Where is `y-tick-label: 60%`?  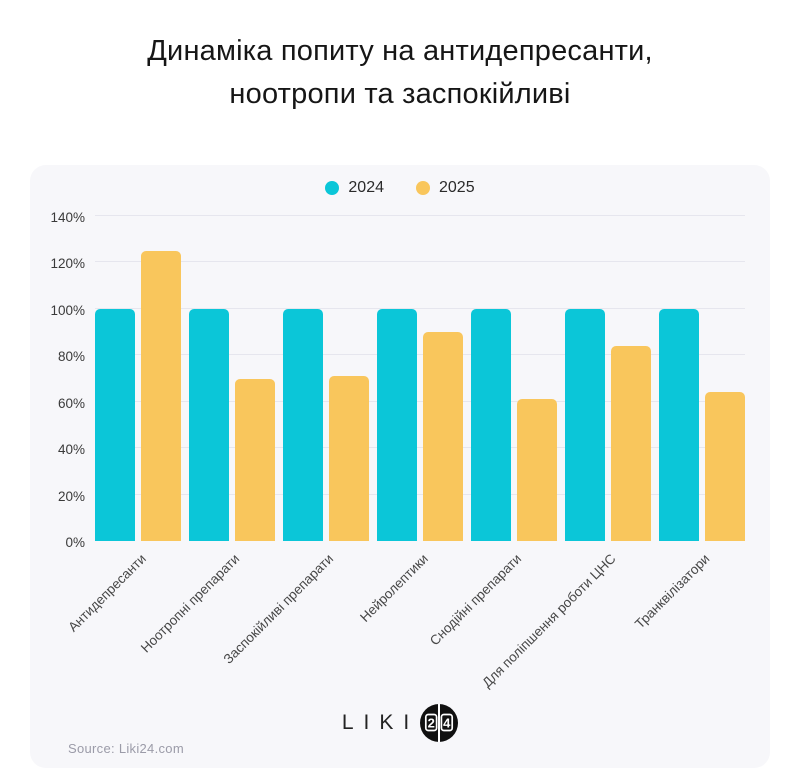 y-tick-label: 60% is located at coordinates (71, 403).